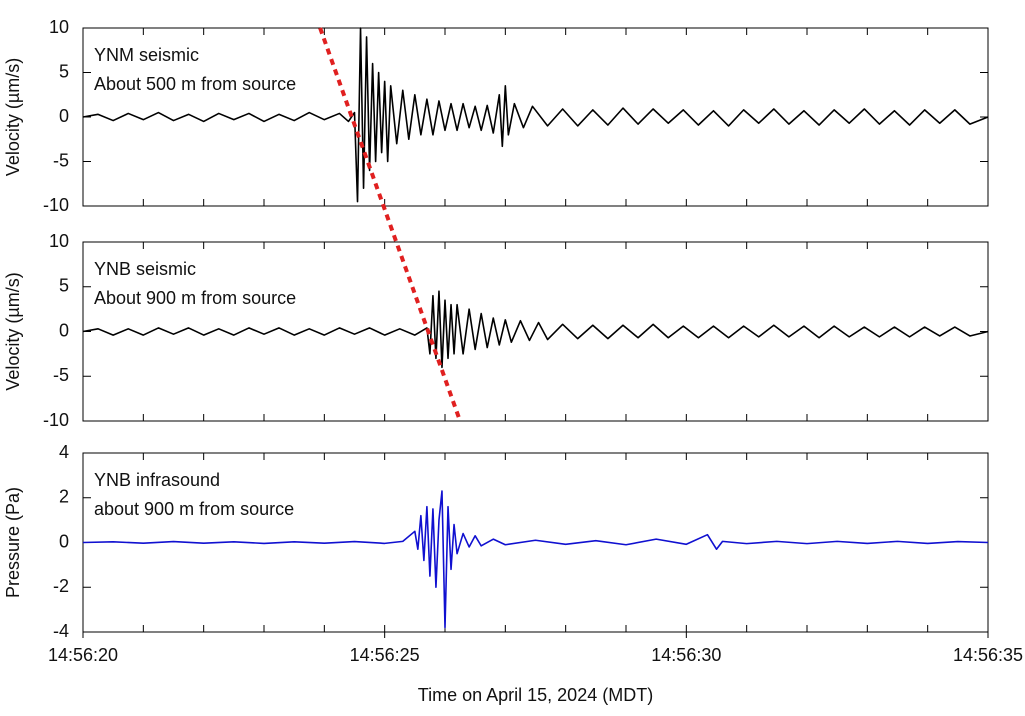  Describe the element at coordinates (64, 497) in the screenshot. I see `y-tick-label: 2` at that location.